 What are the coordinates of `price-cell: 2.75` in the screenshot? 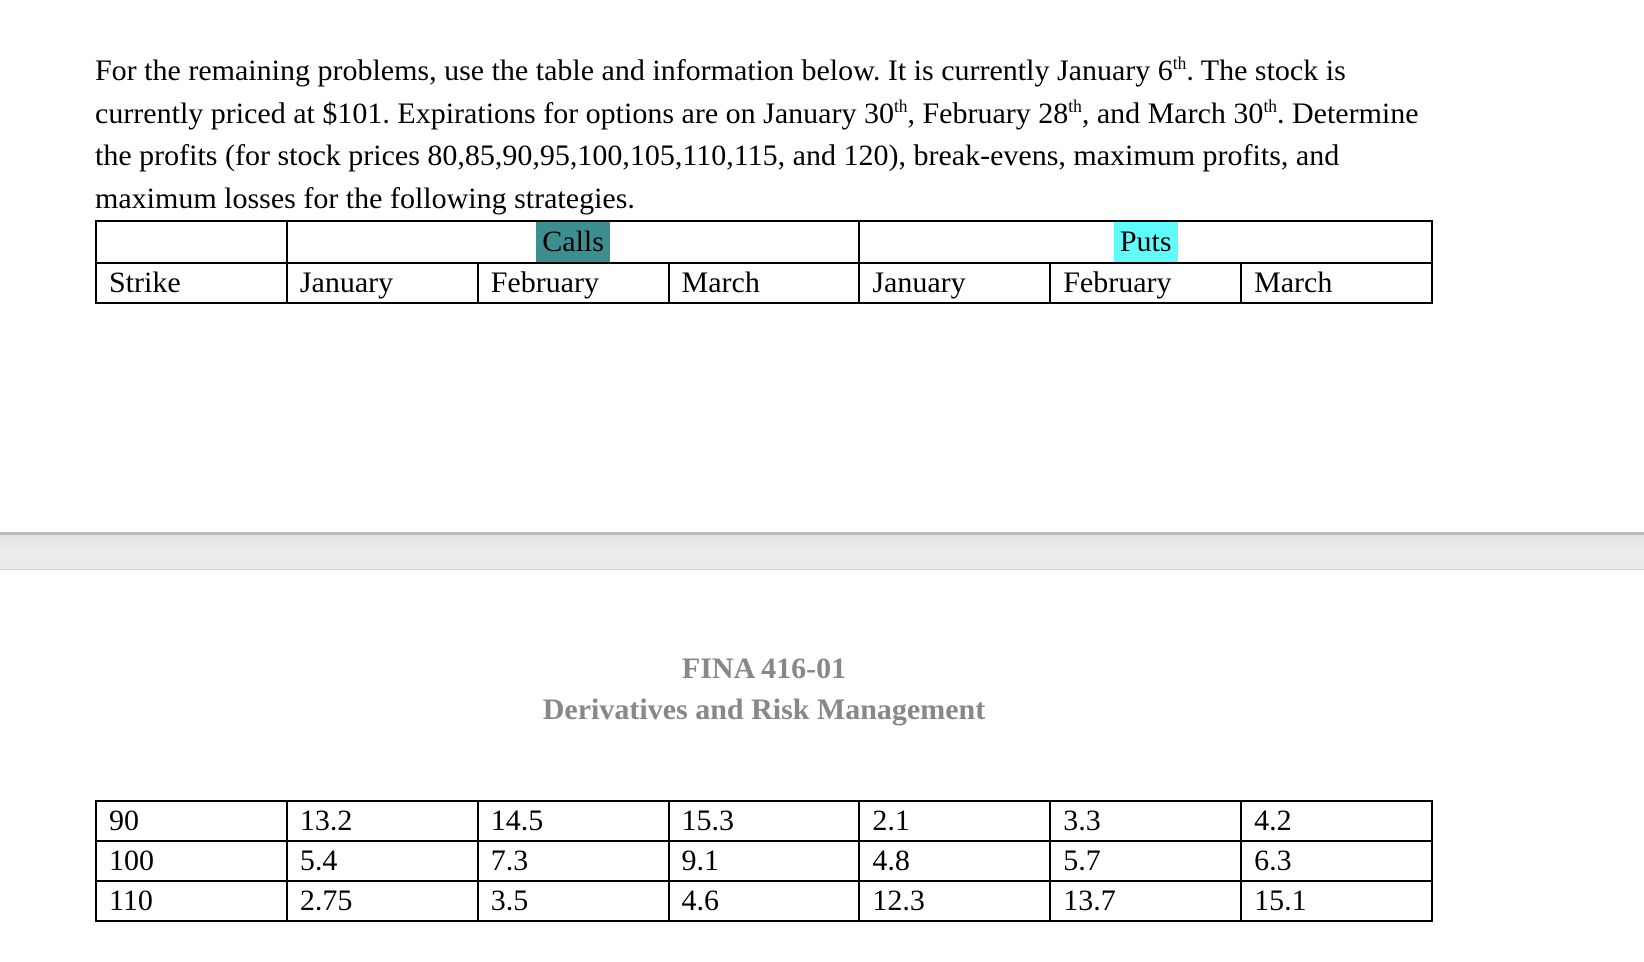 It's located at (382, 901).